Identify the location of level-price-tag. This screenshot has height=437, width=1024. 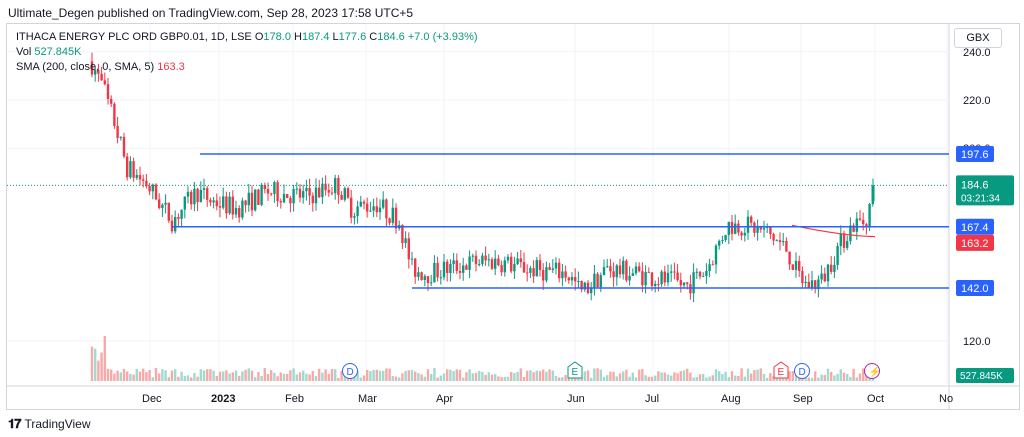
(975, 287).